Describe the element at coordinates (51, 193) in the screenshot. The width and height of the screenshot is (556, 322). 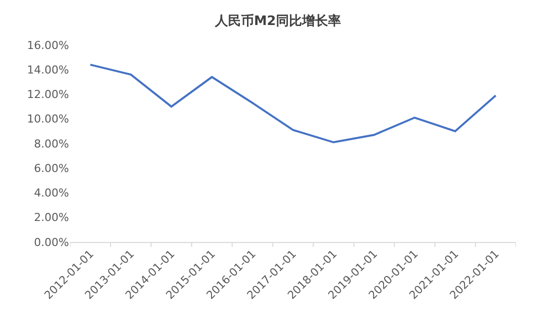
I see `y-tick-label: 4.00%` at that location.